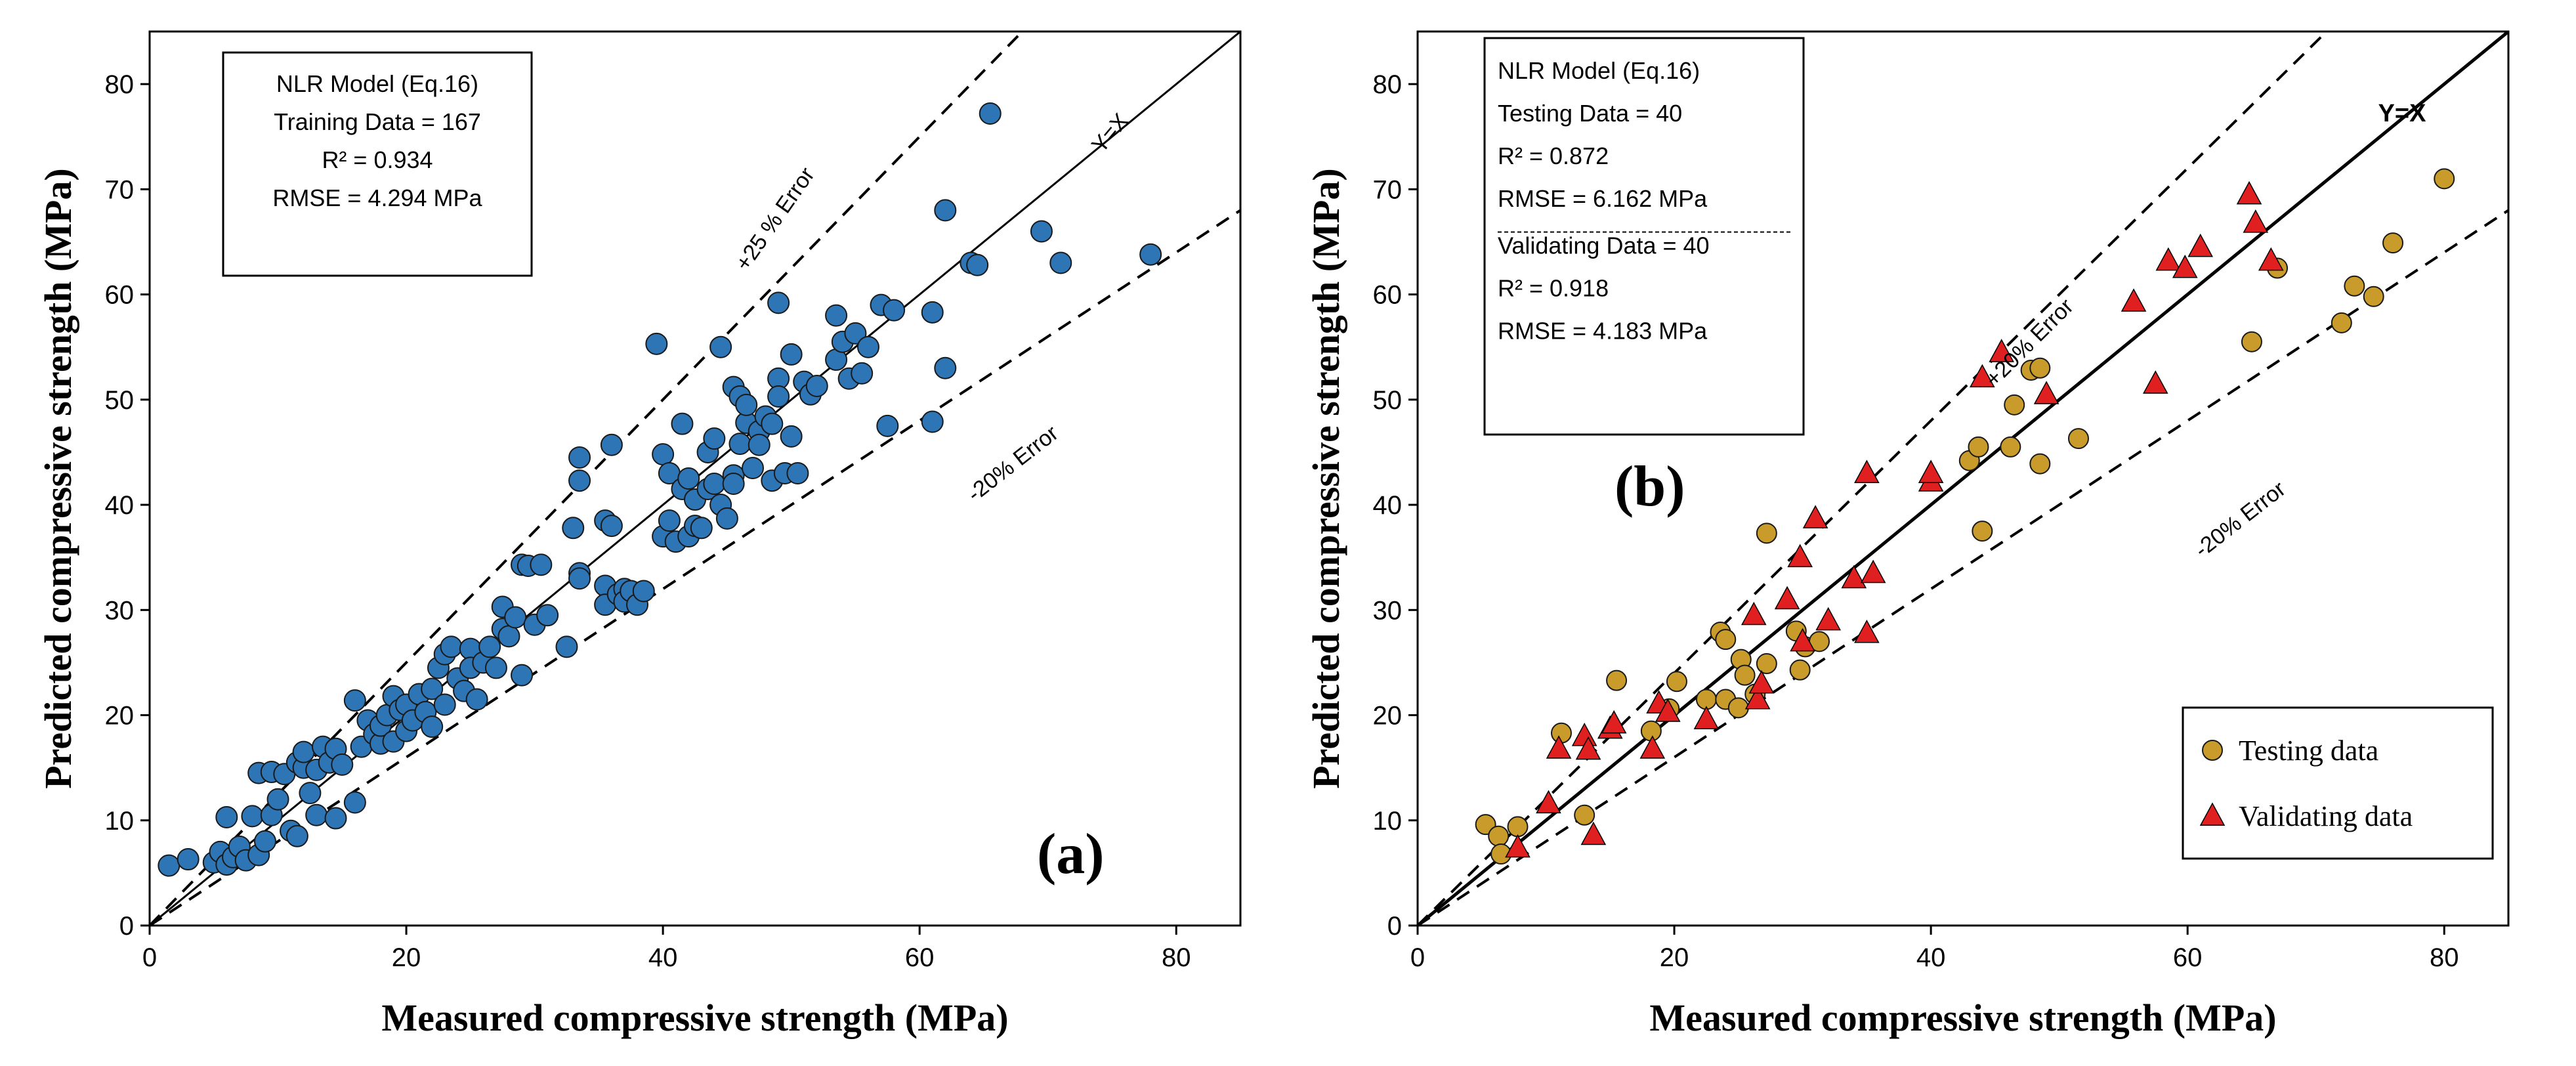 Image resolution: width=2576 pixels, height=1066 pixels. I want to click on panel-a-info-box, so click(377, 164).